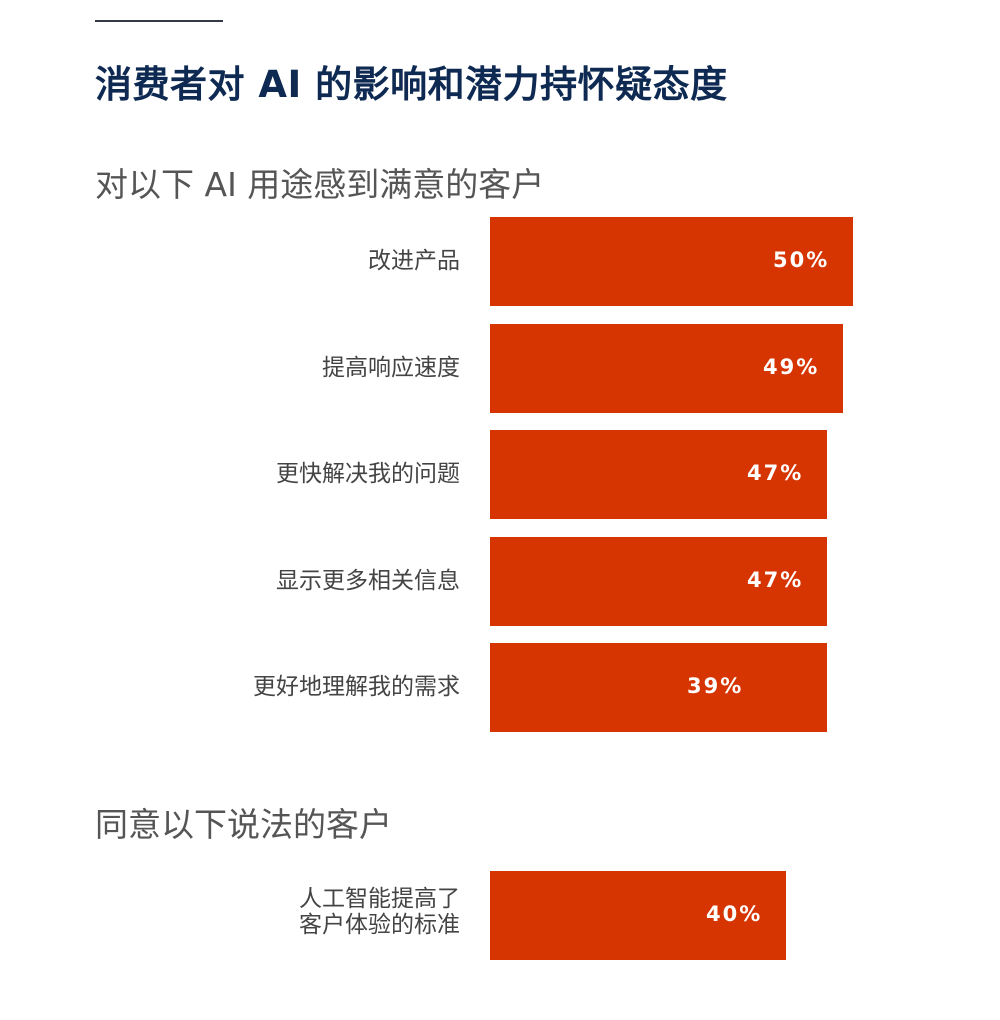 The image size is (1000, 1020). Describe the element at coordinates (391, 367) in the screenshot. I see `category-label: 提高响应速度` at that location.